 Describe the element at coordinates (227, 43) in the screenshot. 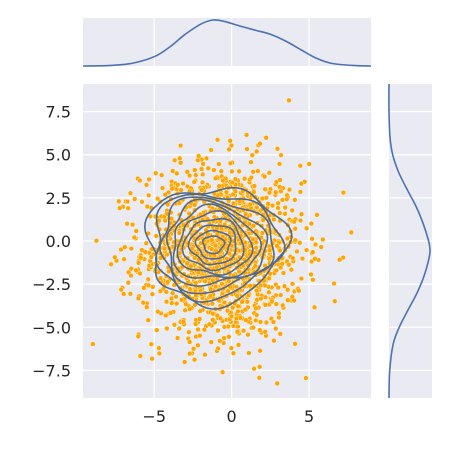

I see `top-marginal-kde-line` at that location.